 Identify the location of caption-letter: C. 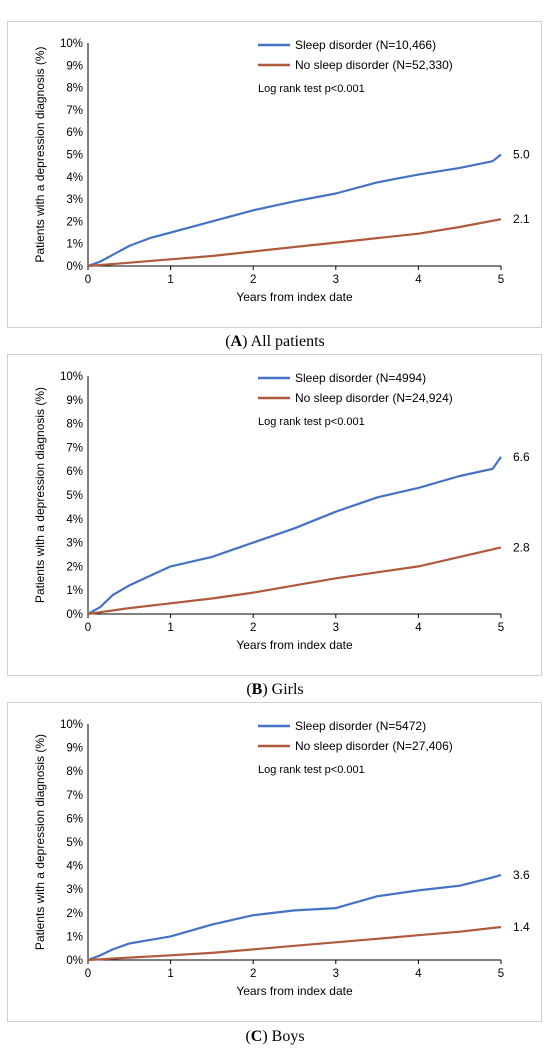
(256, 1036).